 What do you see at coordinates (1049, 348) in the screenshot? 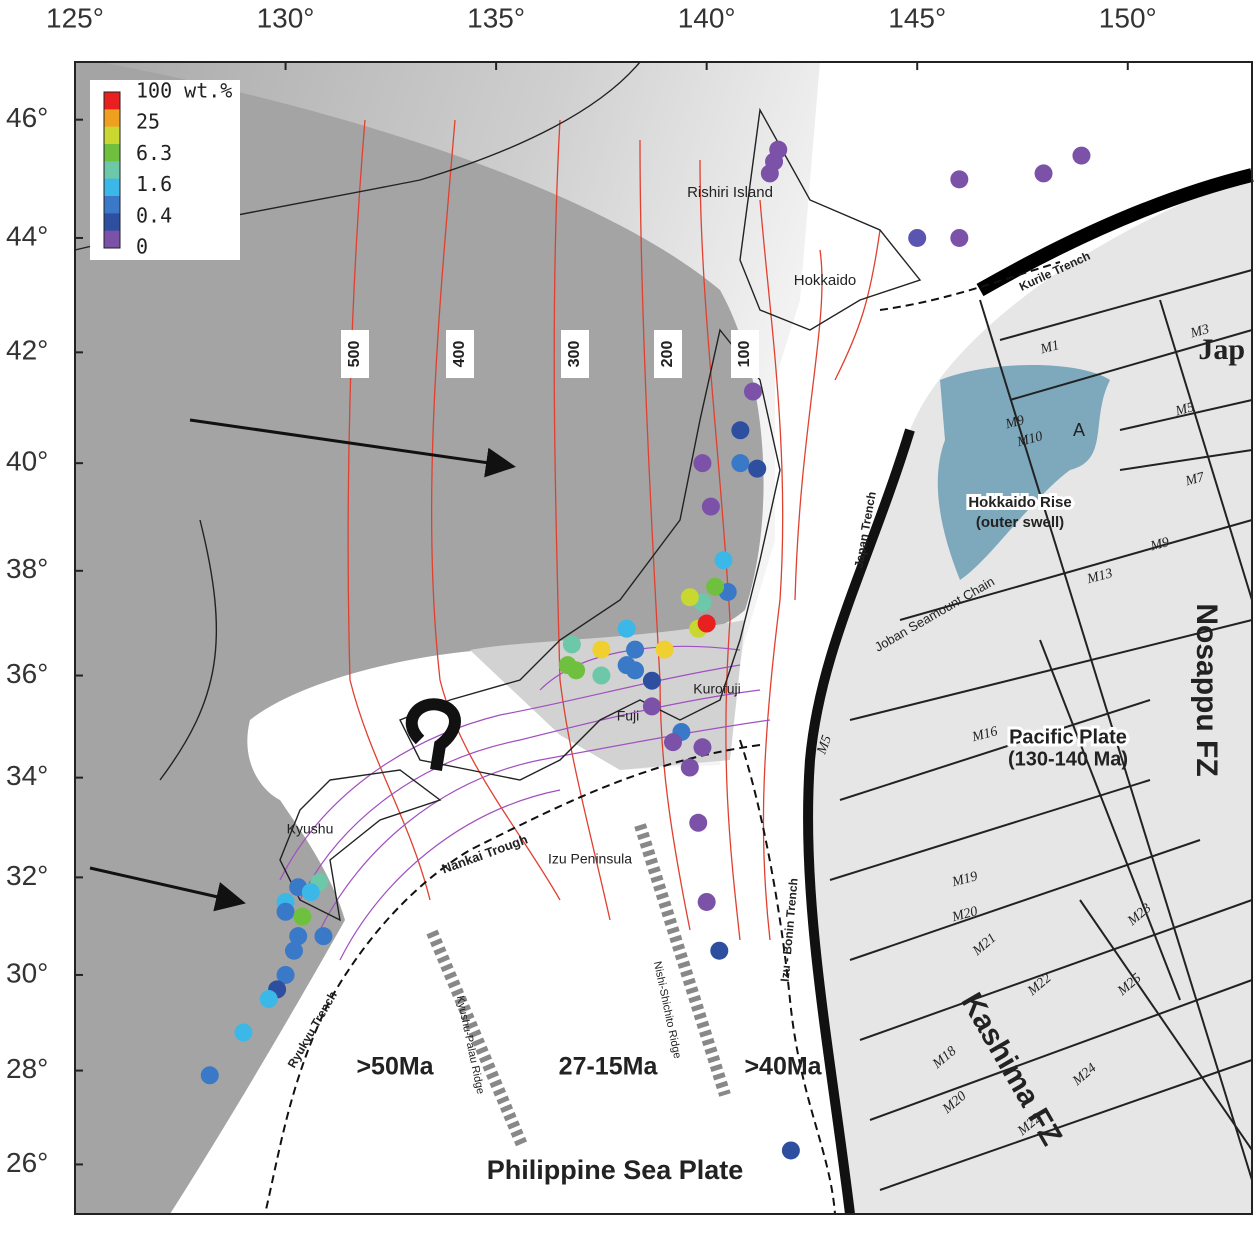
I see `anomaly-label: M1` at bounding box center [1049, 348].